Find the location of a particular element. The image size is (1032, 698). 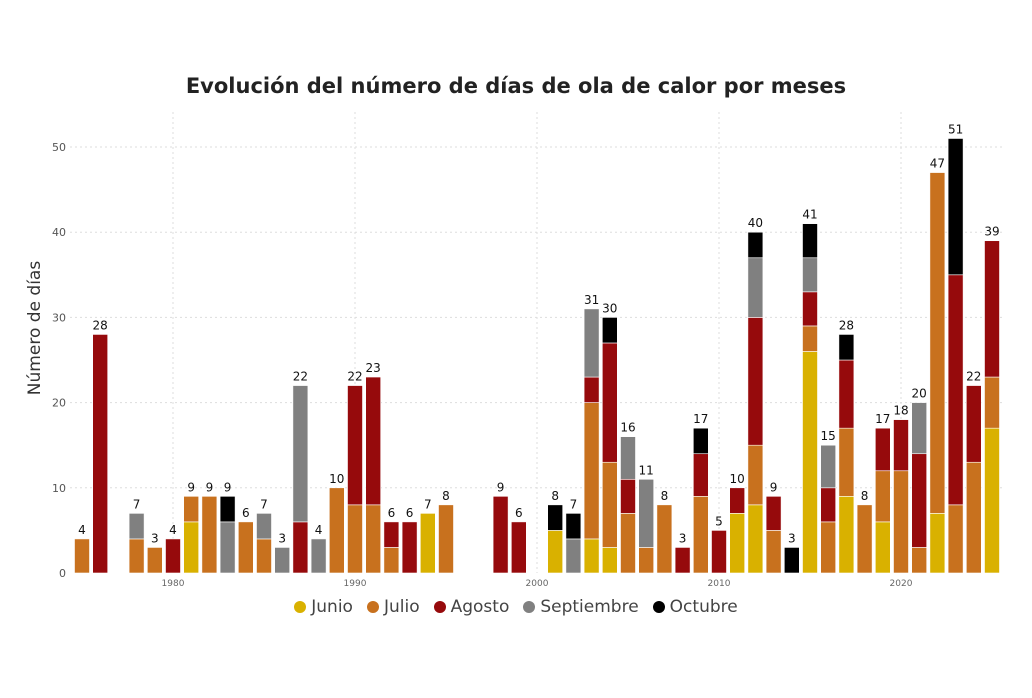

bar-segment-julio-1984 is located at coordinates (246, 547).